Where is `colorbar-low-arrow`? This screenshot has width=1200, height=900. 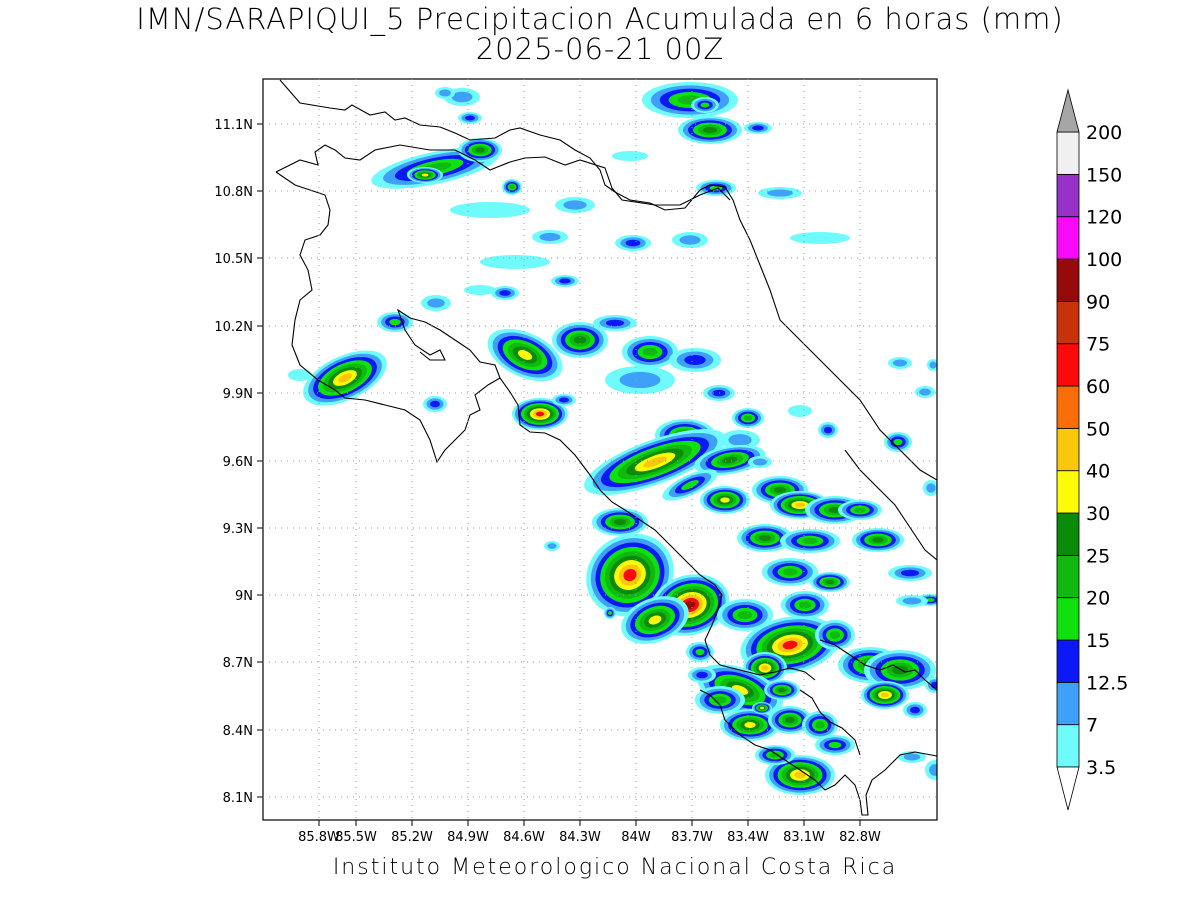
colorbar-low-arrow is located at coordinates (1068, 788).